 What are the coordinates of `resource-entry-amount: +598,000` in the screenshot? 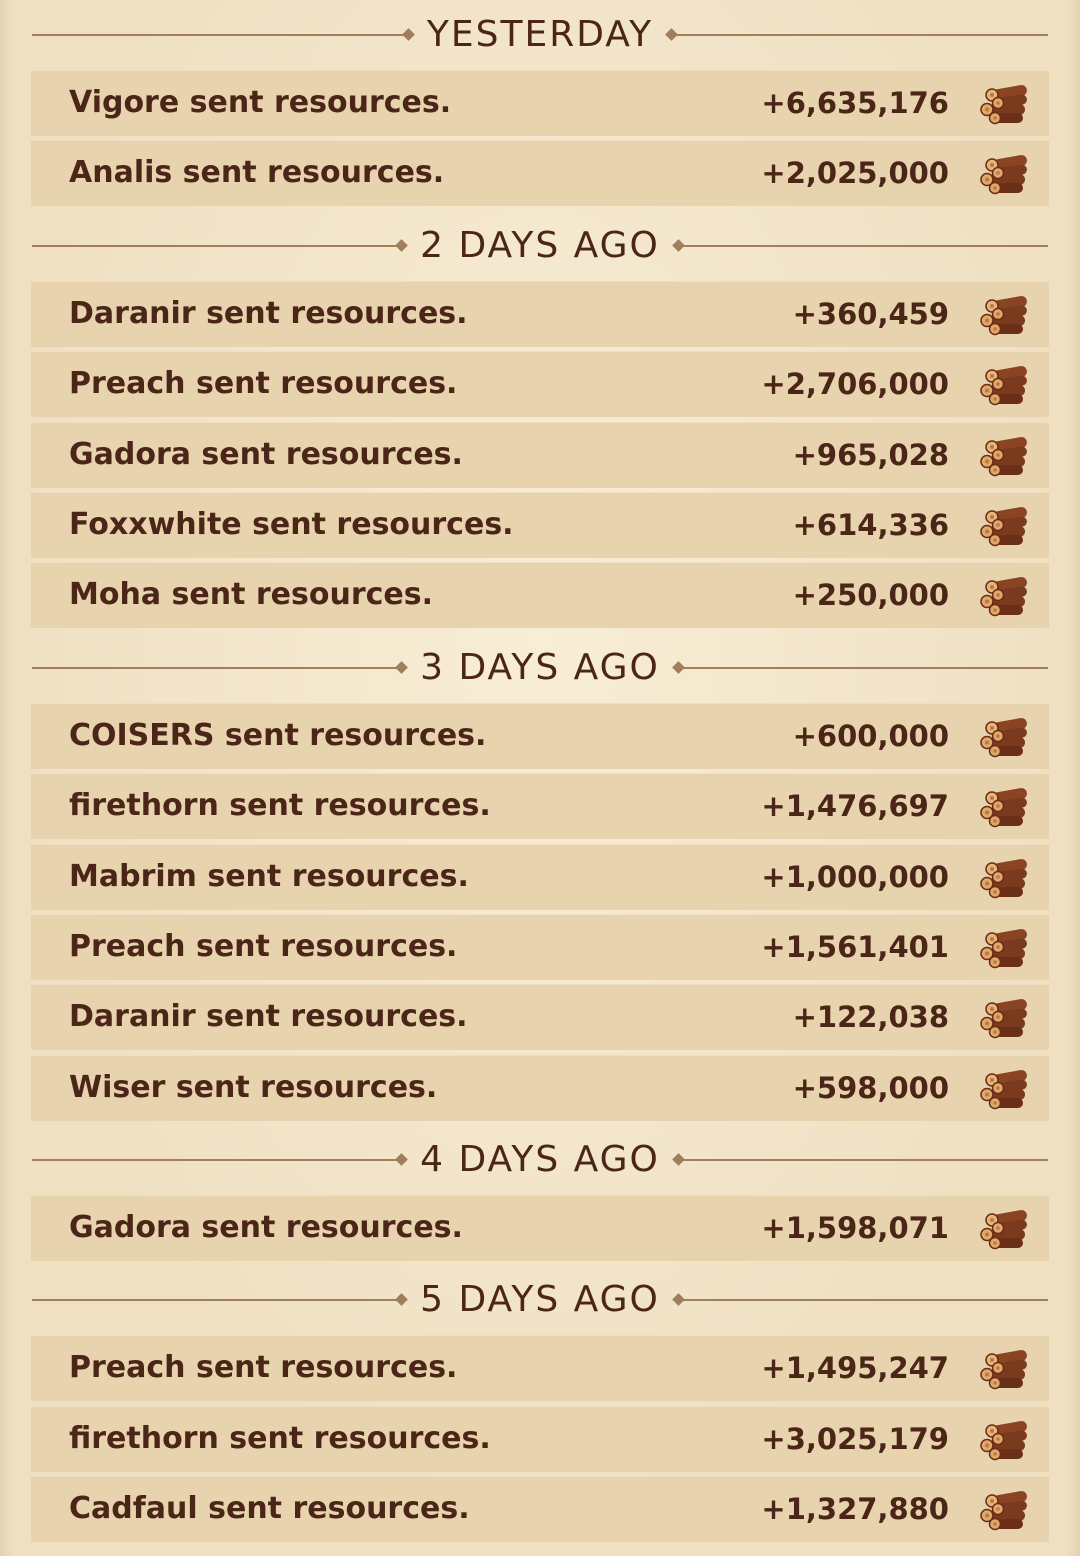 It's located at (870, 1087).